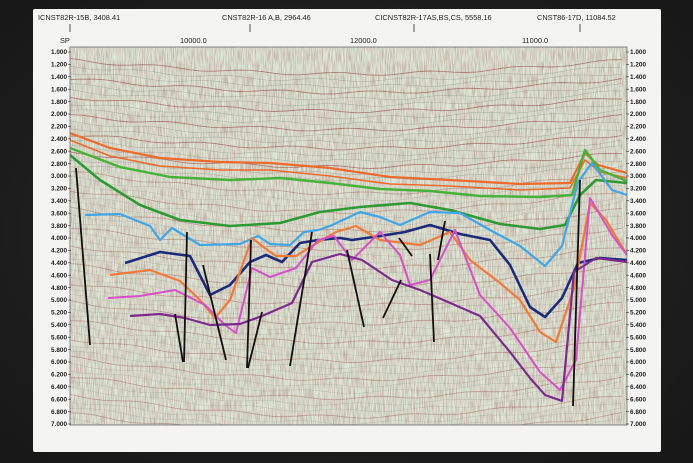 The height and width of the screenshot is (463, 693). What do you see at coordinates (59, 139) in the screenshot?
I see `left-axis-tick-label: 2.400` at bounding box center [59, 139].